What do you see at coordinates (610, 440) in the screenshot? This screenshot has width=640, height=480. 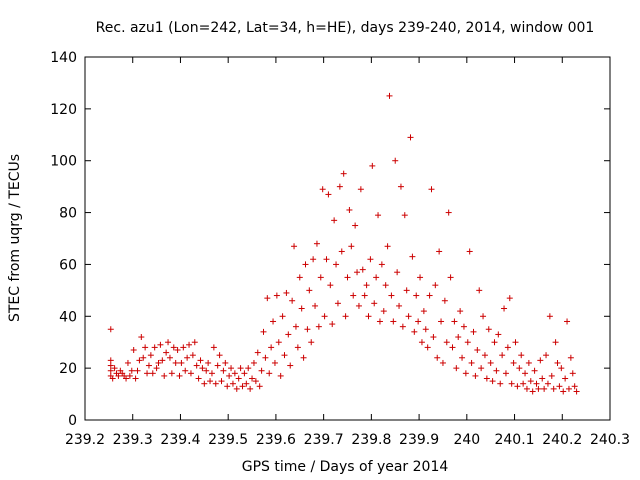 I see `x-tick-label: 240.3` at bounding box center [610, 440].